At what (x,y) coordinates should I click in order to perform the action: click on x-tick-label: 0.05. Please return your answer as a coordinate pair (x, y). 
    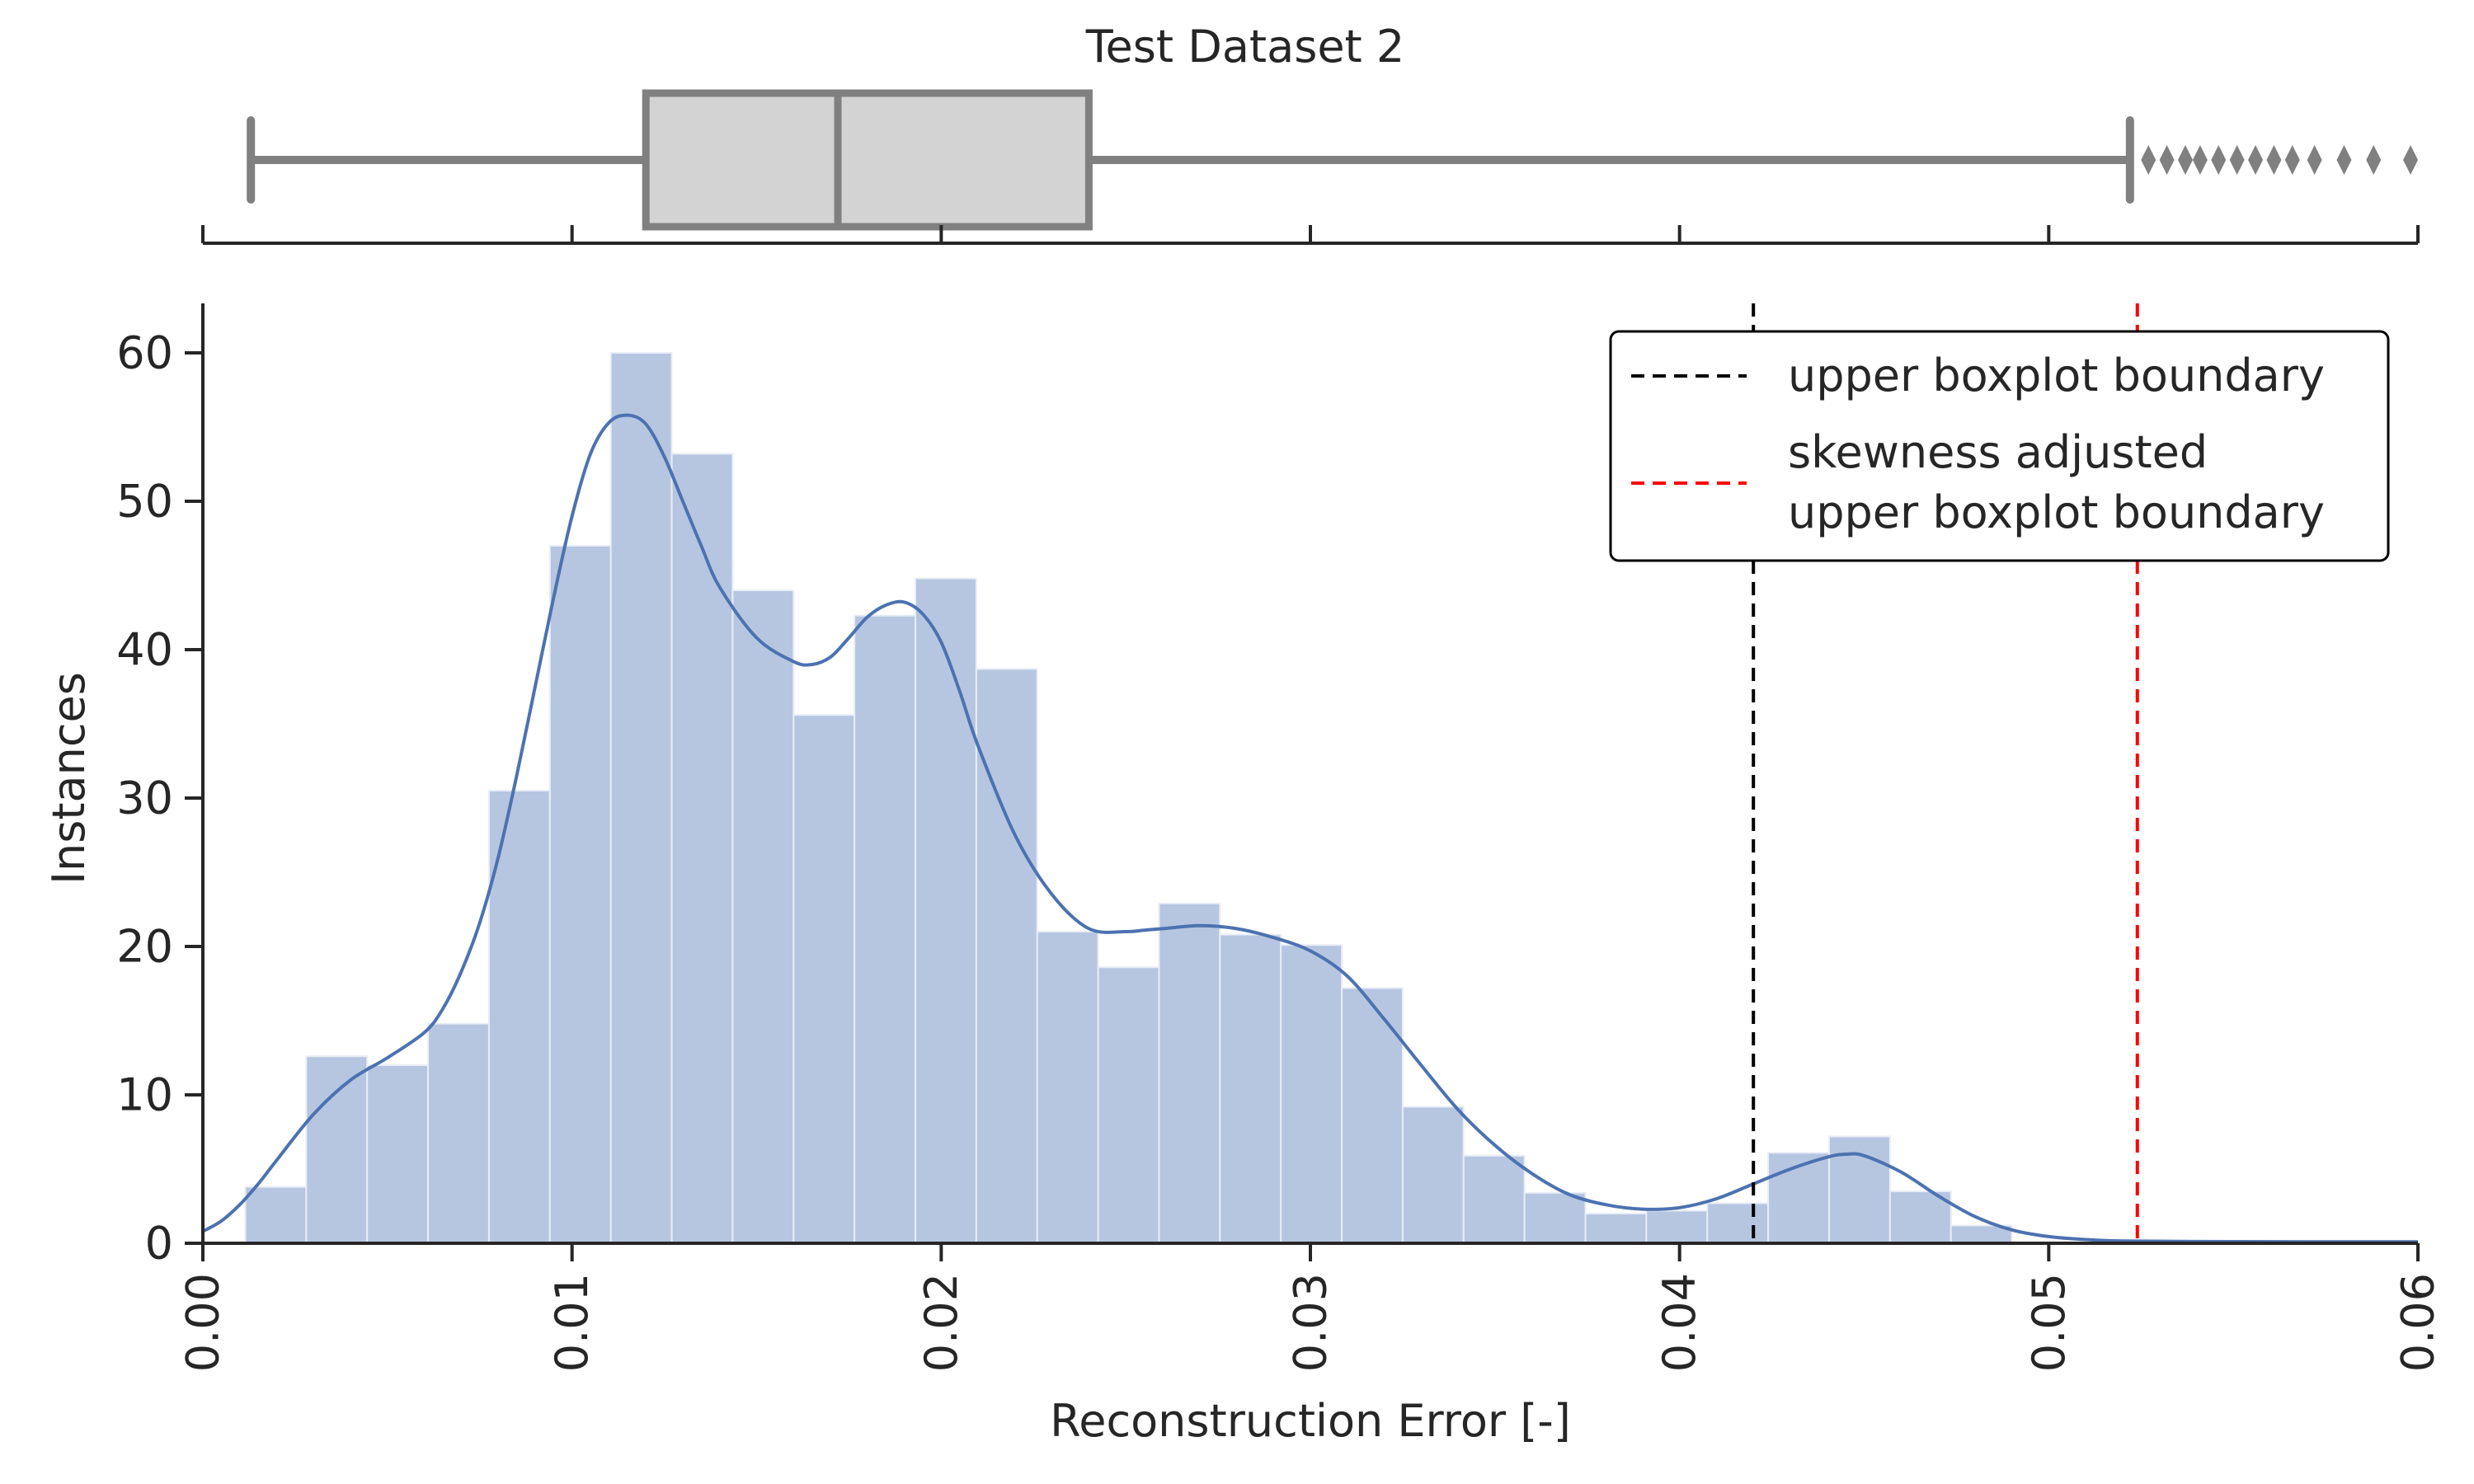
    Looking at the image, I should click on (2049, 1322).